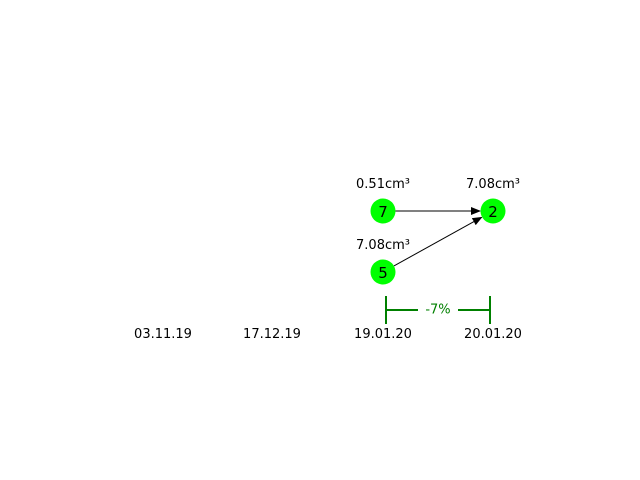  I want to click on edges, so click(438, 237).